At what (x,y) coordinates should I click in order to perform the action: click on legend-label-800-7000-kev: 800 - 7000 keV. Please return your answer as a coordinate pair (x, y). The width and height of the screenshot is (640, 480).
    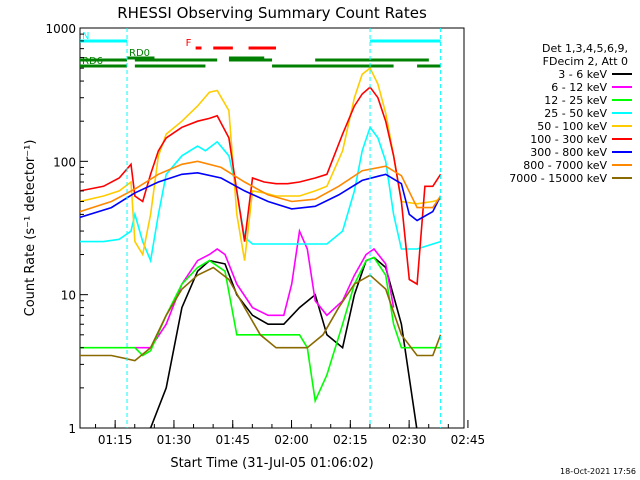
    Looking at the image, I should click on (565, 165).